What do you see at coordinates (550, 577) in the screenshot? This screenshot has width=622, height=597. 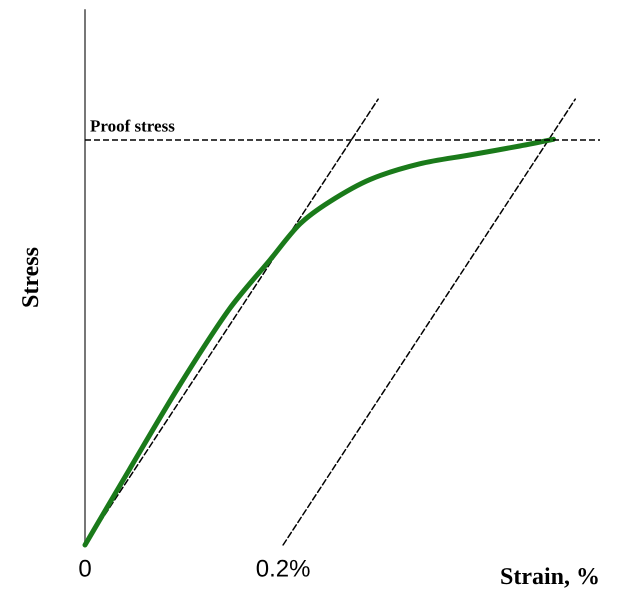 I see `x-axis-title: Strain, %` at bounding box center [550, 577].